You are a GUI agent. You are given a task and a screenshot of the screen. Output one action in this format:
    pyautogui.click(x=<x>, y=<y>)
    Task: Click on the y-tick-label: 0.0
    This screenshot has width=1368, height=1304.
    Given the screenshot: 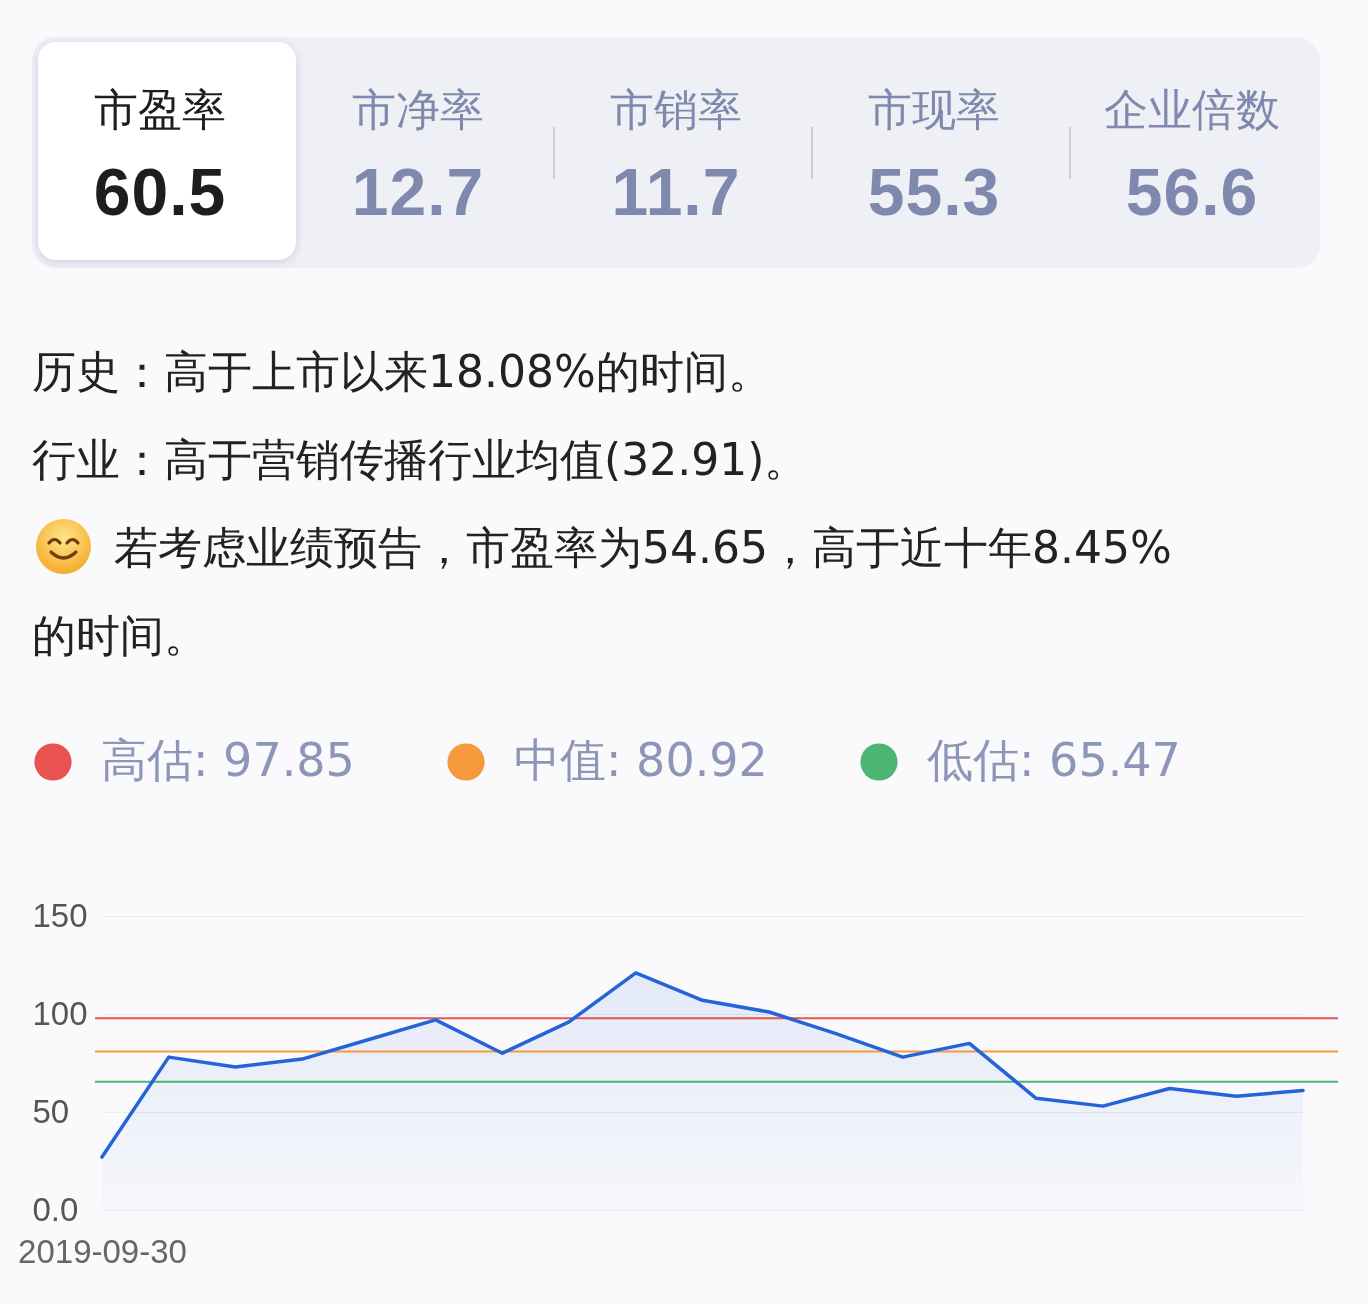 What is the action you would take?
    pyautogui.click(x=55, y=1209)
    